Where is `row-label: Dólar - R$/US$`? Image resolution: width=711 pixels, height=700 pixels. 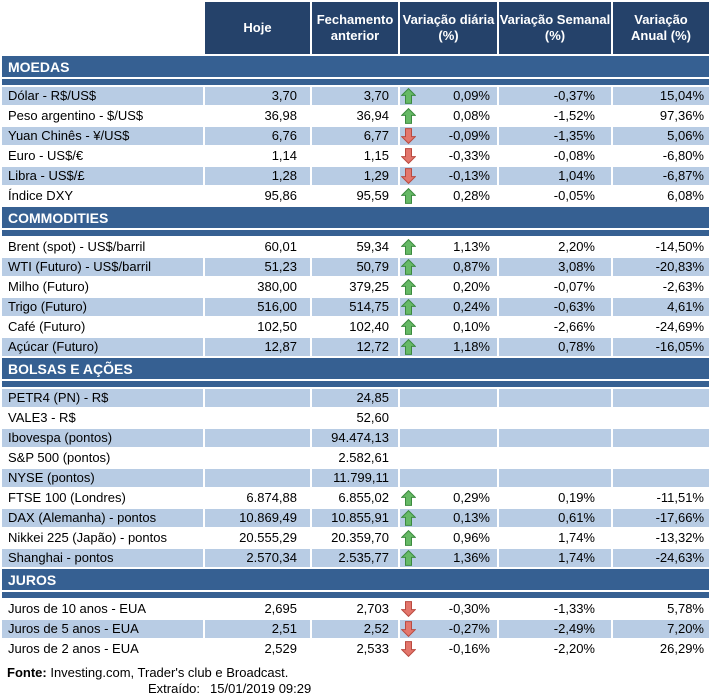
row-label: Dólar - R$/US$ is located at coordinates (102, 96).